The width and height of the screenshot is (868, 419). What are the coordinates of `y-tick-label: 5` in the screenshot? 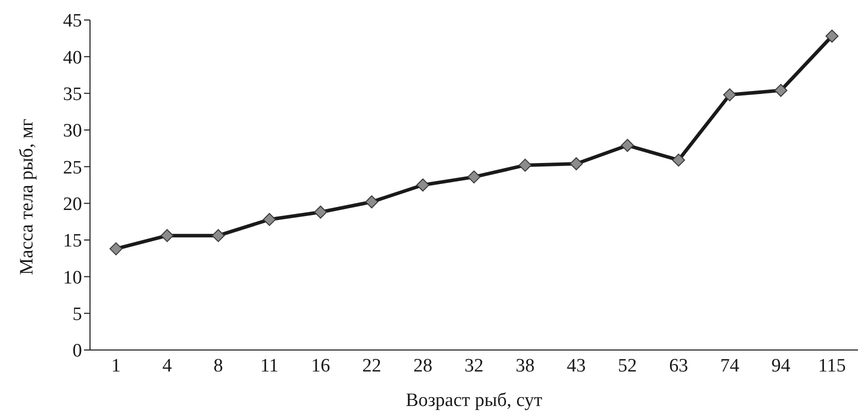 It's located at (77, 315).